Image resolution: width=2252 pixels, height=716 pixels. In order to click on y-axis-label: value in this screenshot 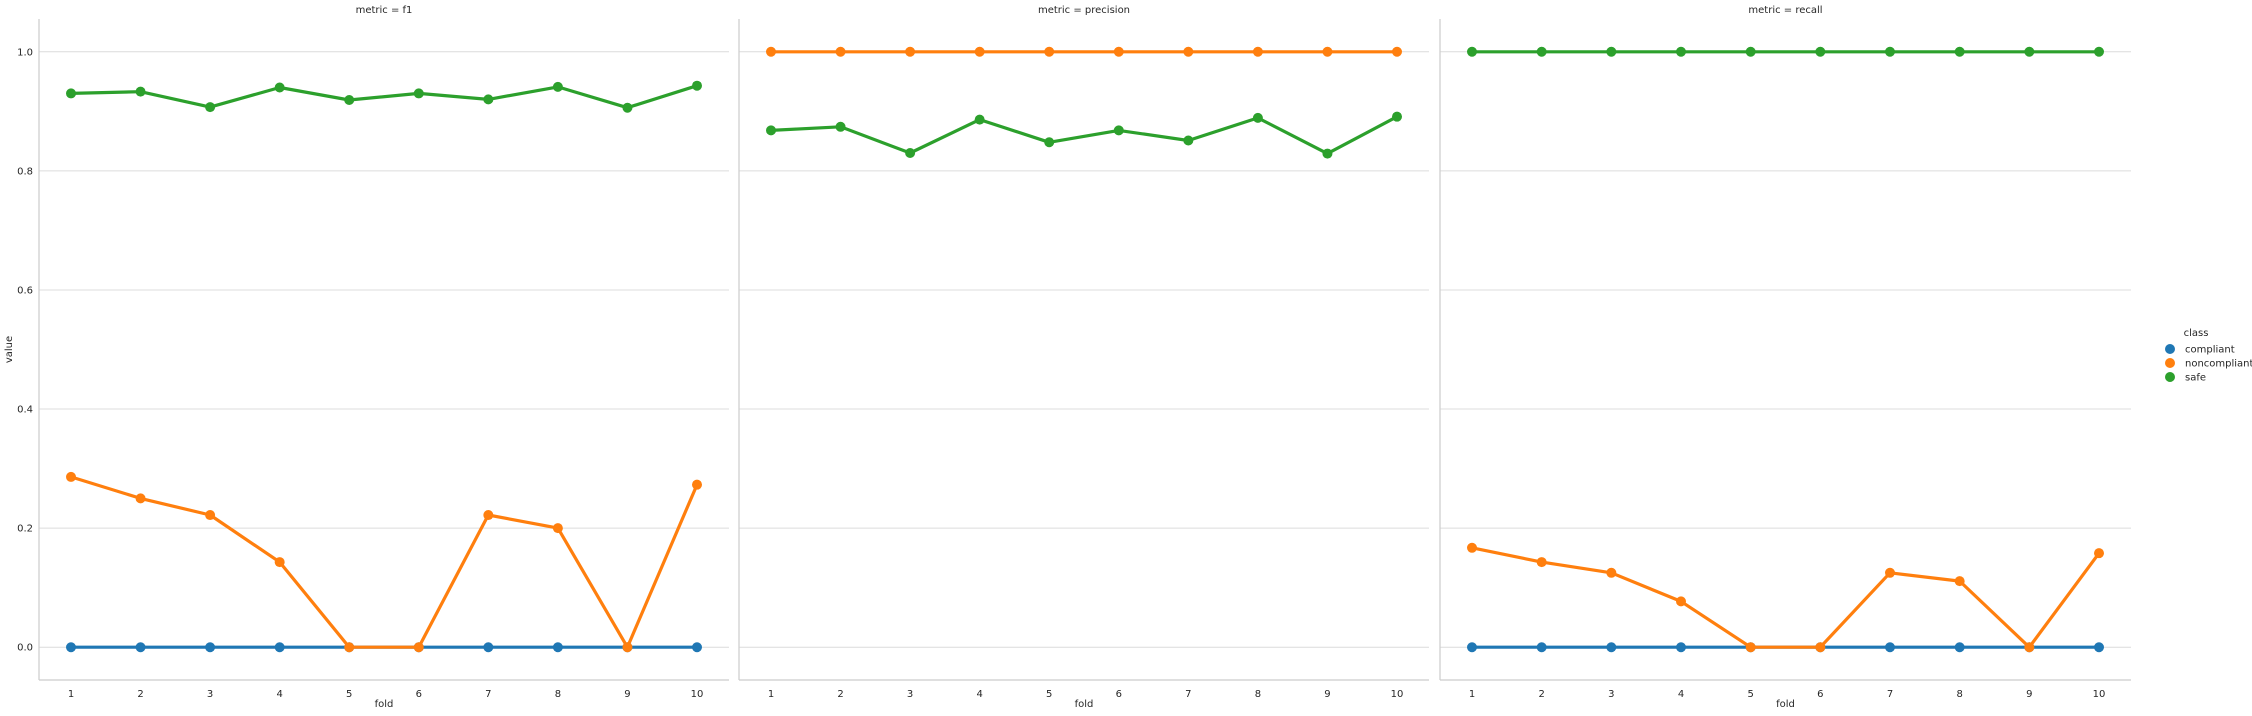, I will do `click(9, 349)`.